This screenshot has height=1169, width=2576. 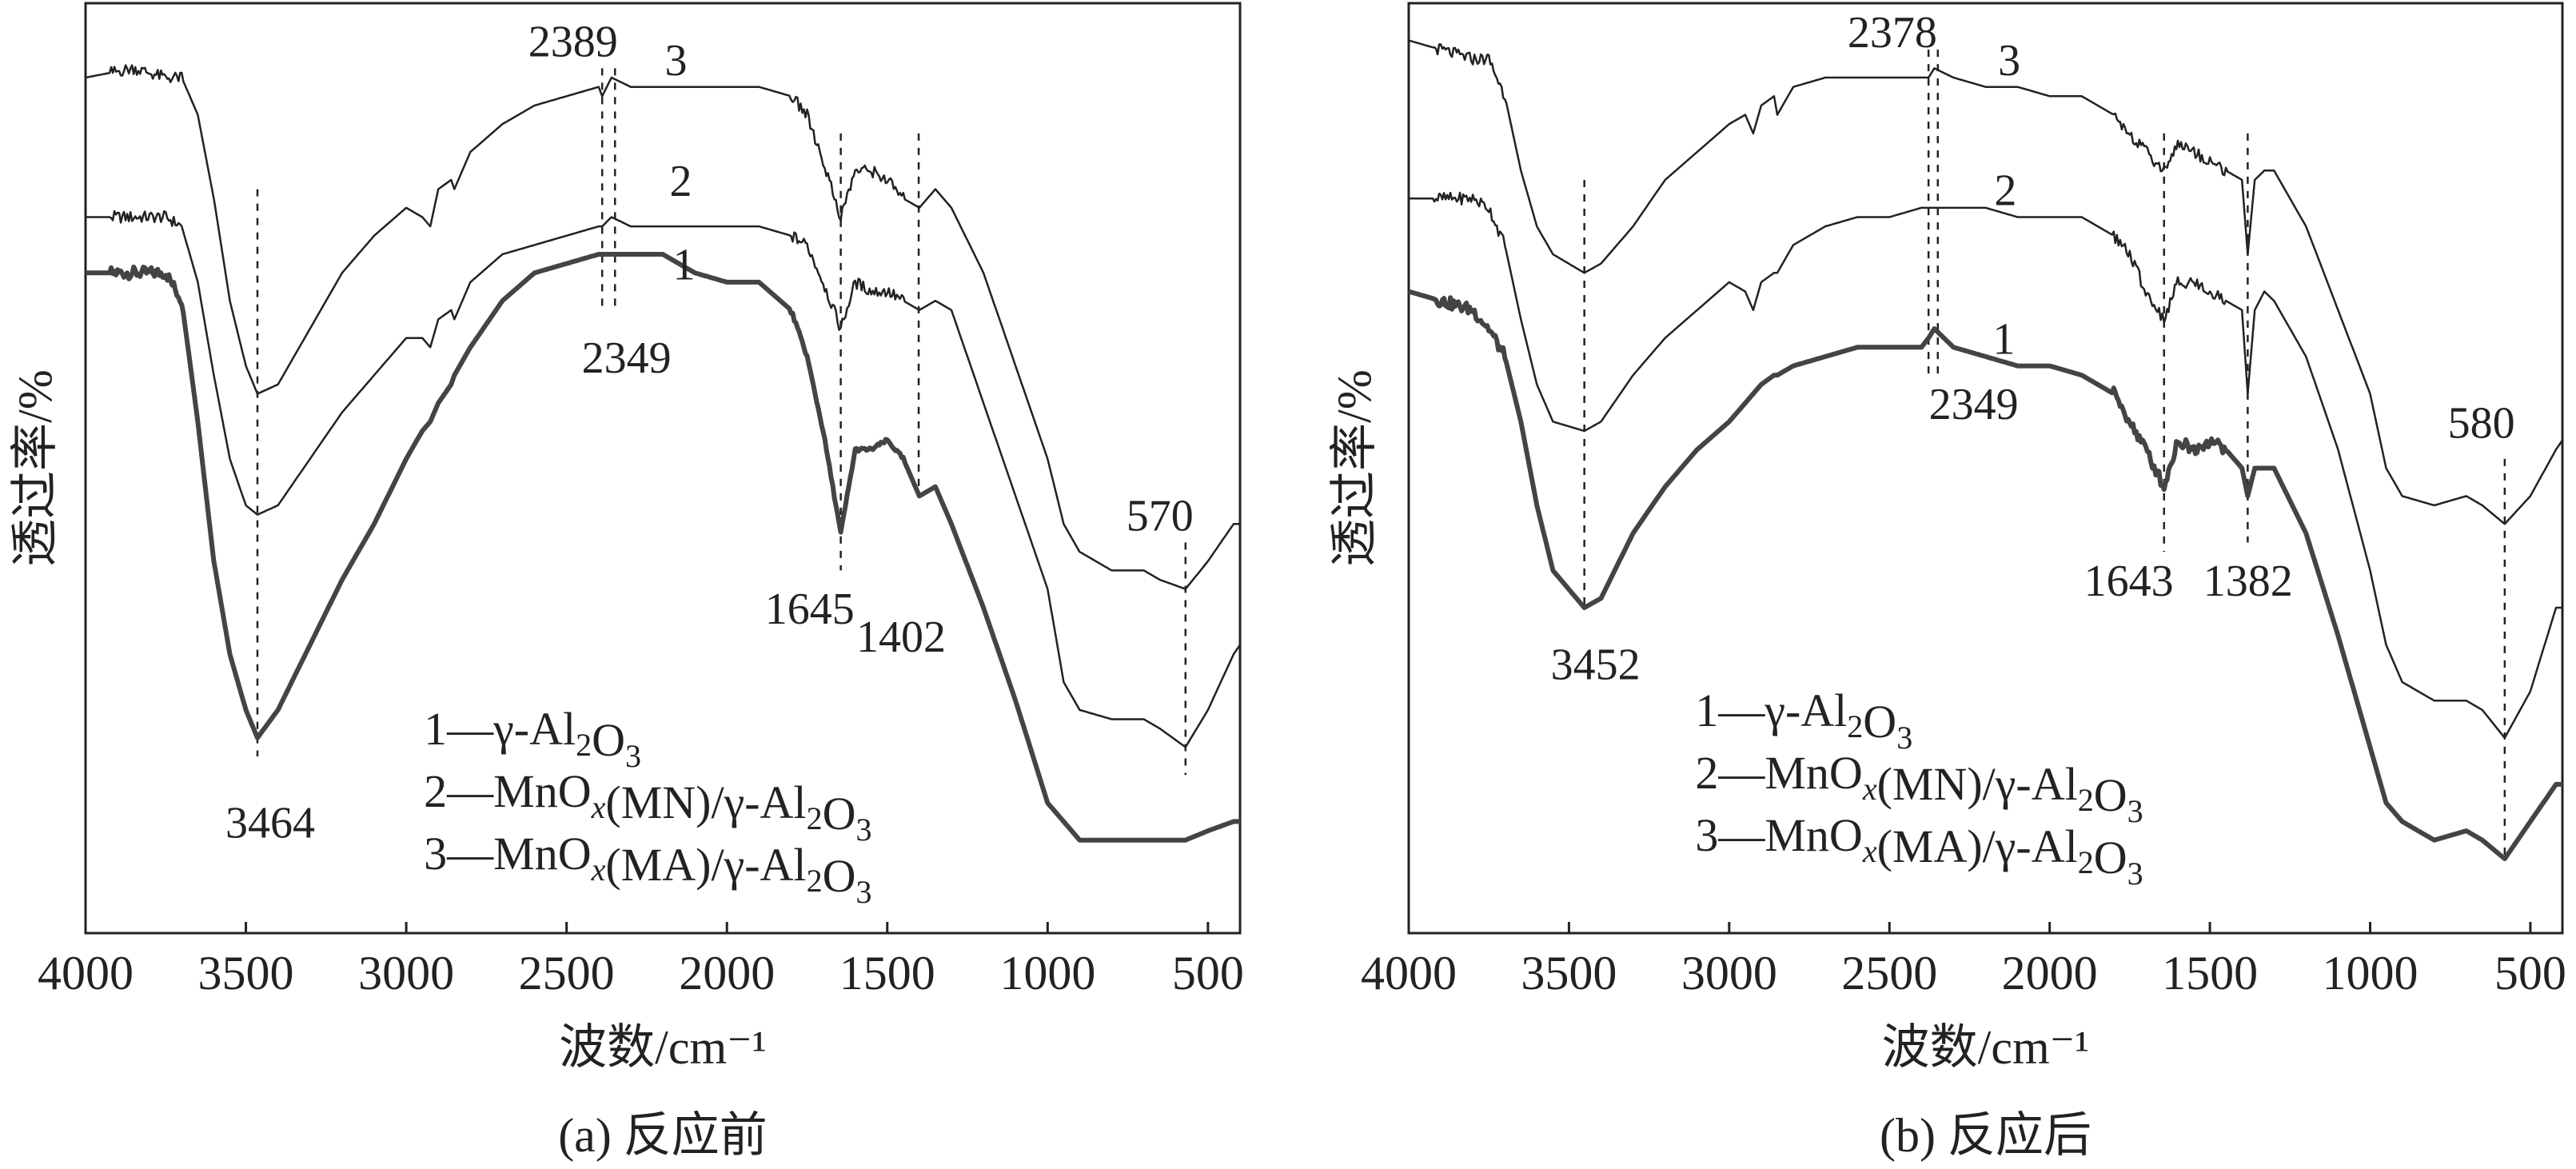 I want to click on peak-label: 1645, so click(x=810, y=609).